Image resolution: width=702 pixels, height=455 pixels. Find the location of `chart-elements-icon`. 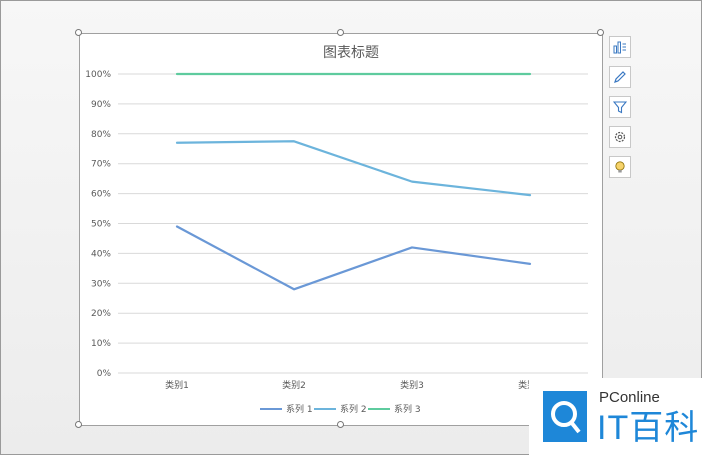

chart-elements-icon is located at coordinates (619, 47).